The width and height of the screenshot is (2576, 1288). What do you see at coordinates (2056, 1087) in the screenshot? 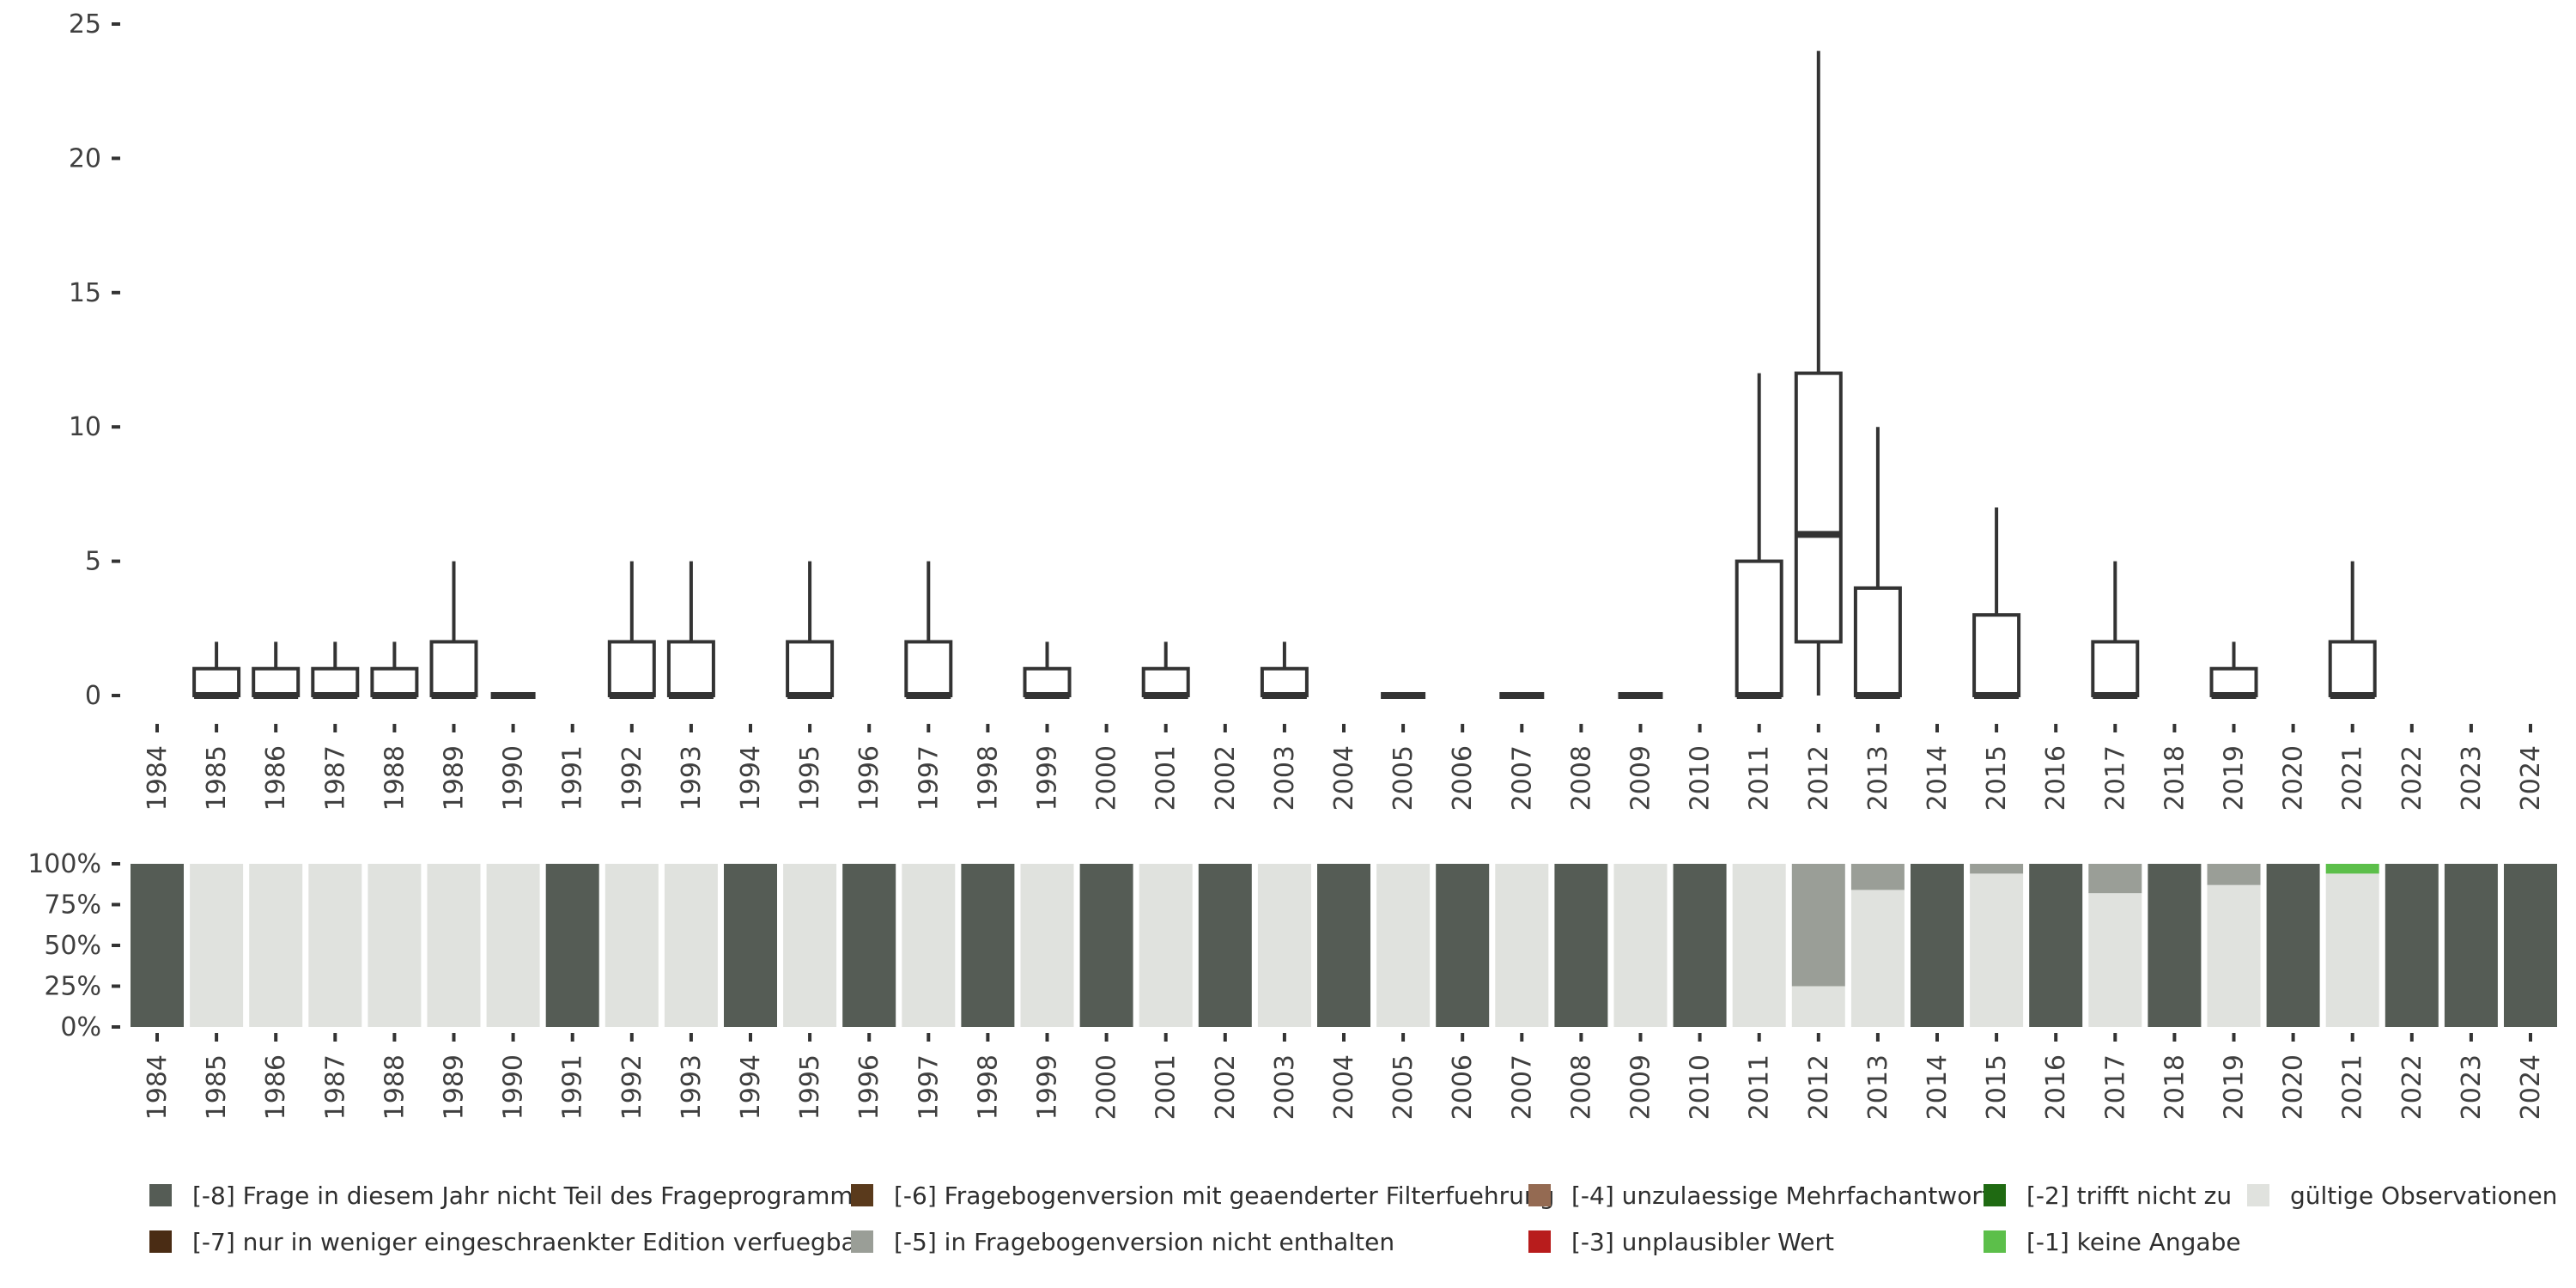
I see `x-tick-label: 2016` at bounding box center [2056, 1087].